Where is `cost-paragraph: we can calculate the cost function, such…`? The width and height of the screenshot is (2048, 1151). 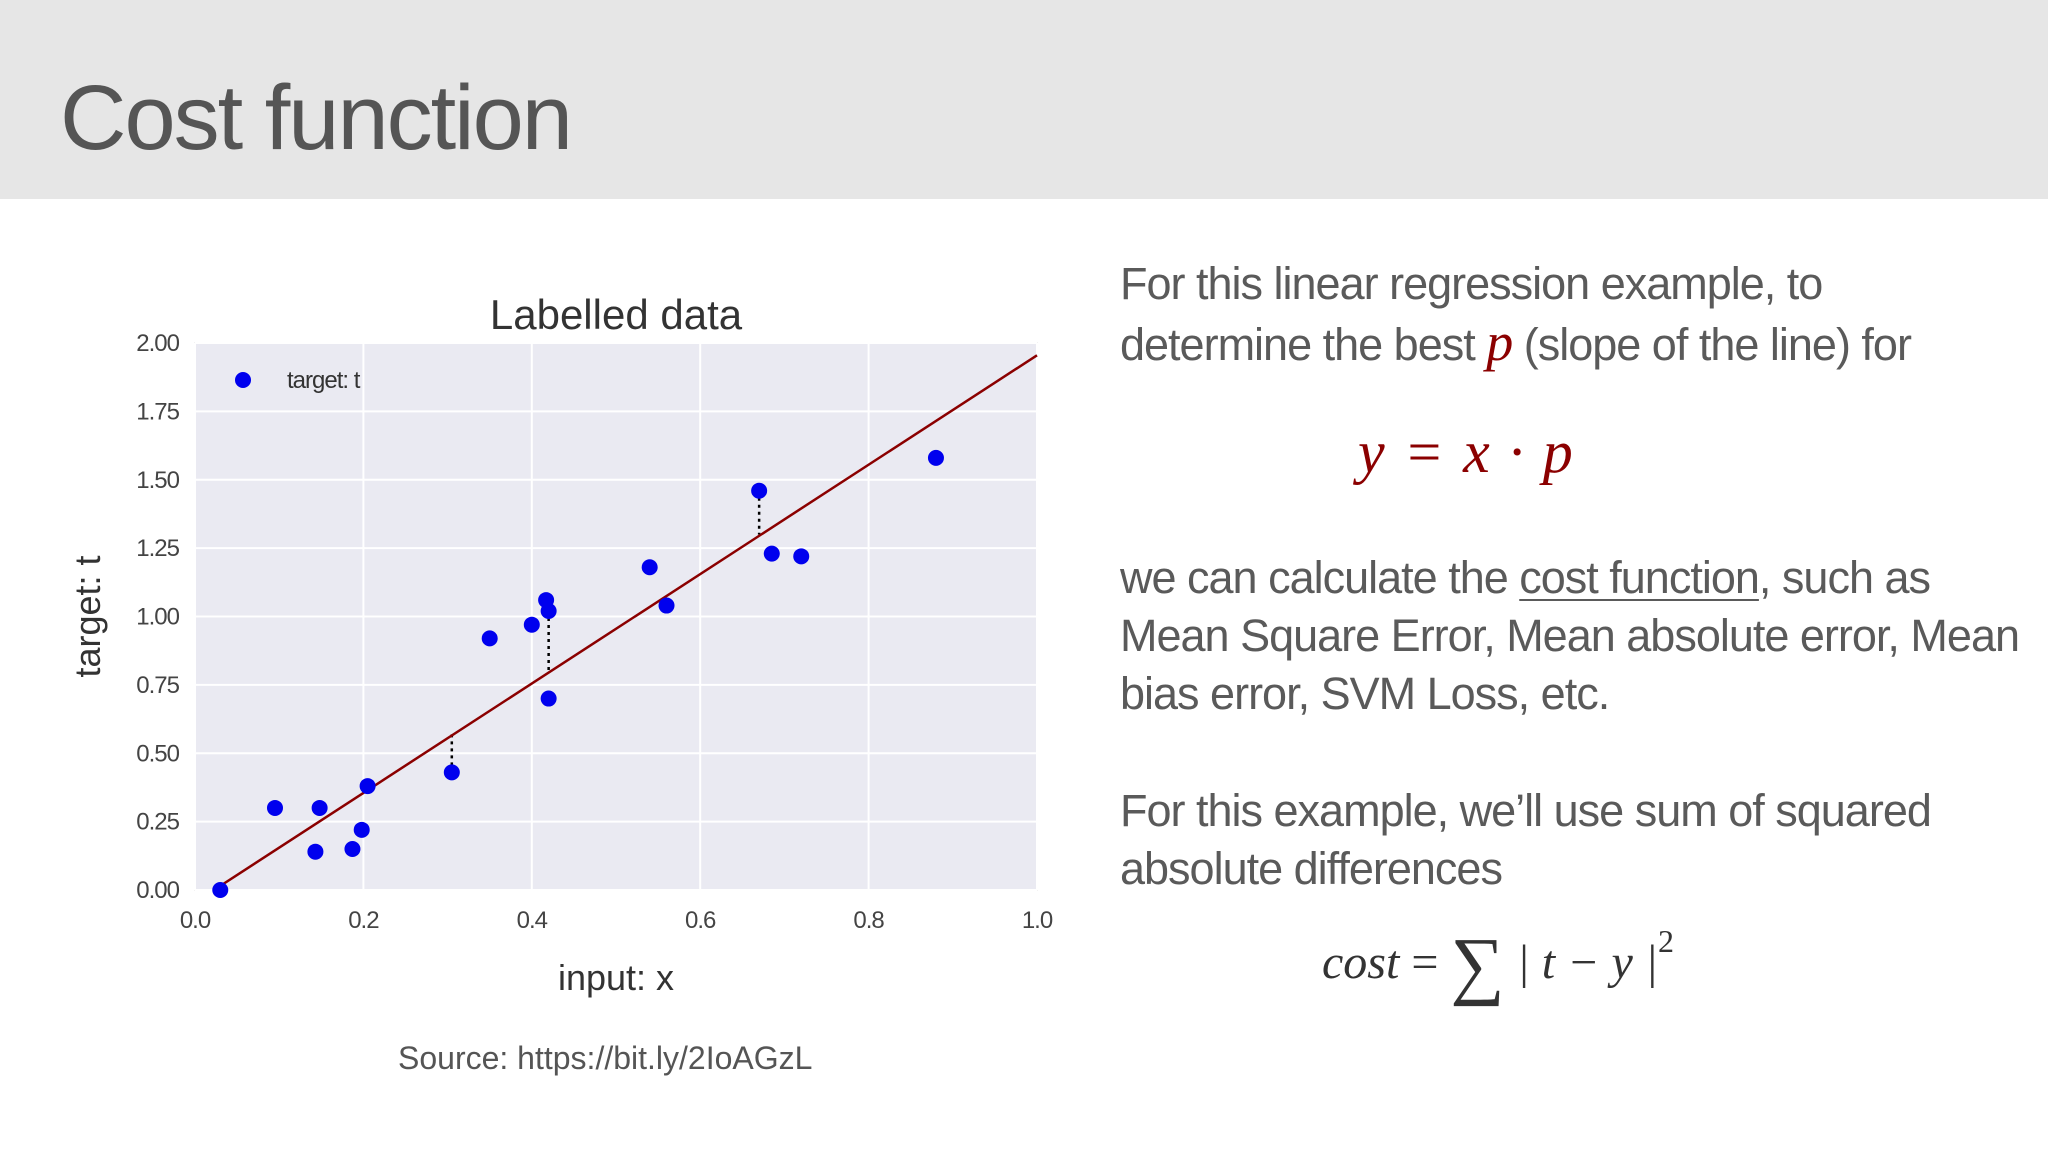 cost-paragraph: we can calculate the cost function, such… is located at coordinates (1570, 636).